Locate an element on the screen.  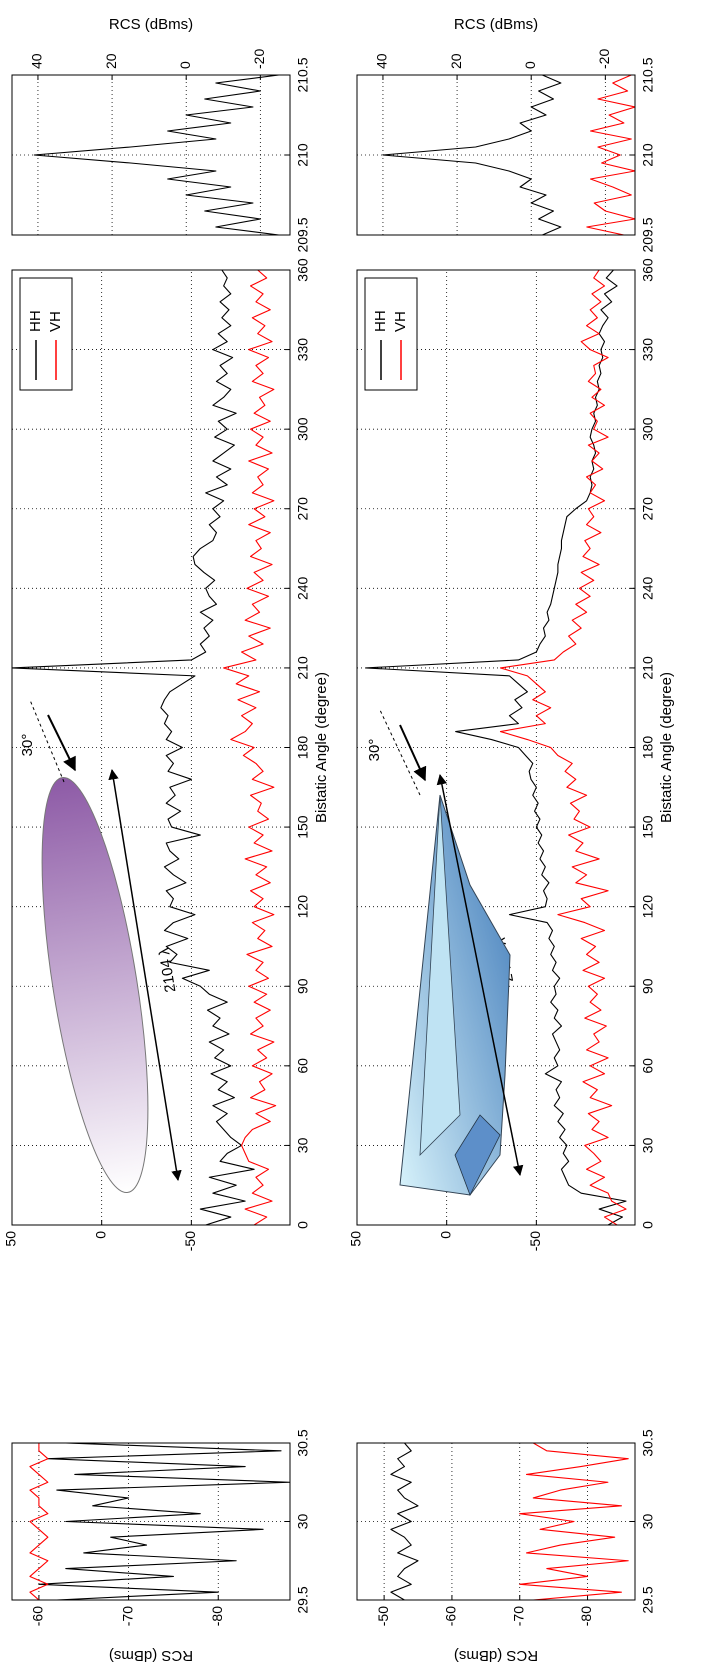
aircraft-illustration is located at coordinates (451, 952).